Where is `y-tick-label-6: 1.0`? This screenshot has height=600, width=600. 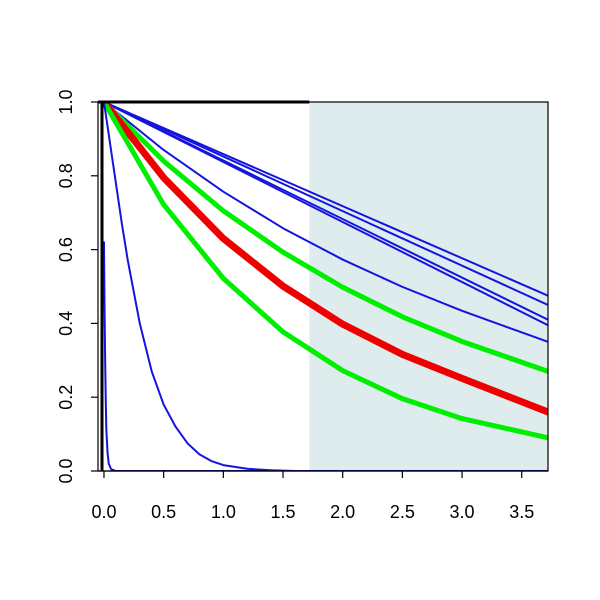
y-tick-label-6: 1.0 is located at coordinates (66, 101).